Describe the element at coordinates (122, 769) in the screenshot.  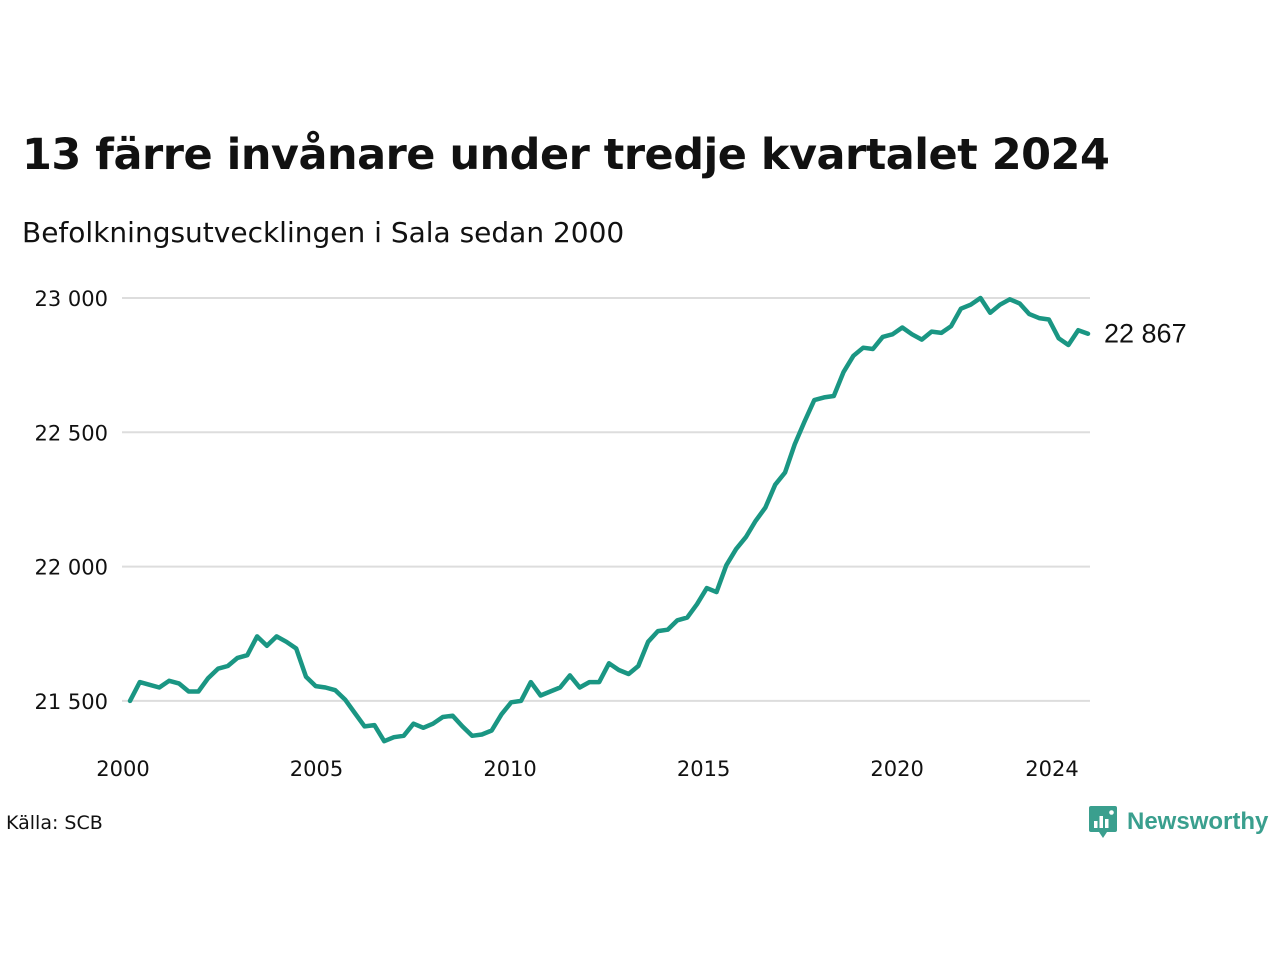
I see `x-tick-label: 2000` at that location.